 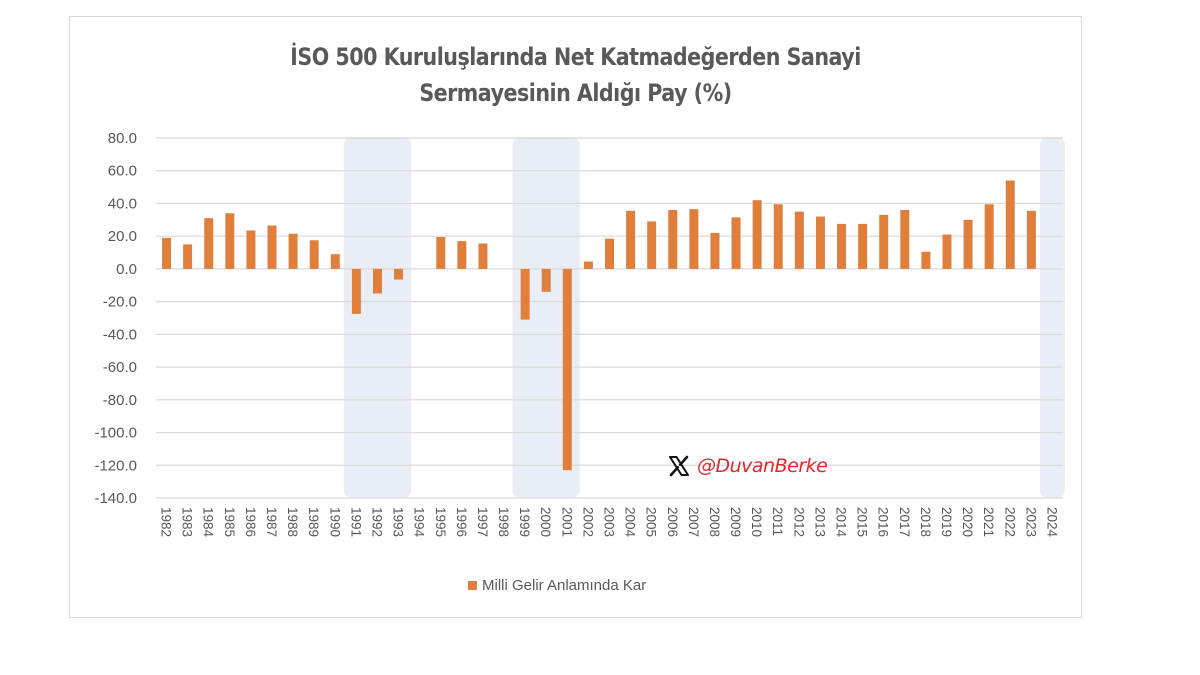 I want to click on bar-2012, so click(x=799, y=240).